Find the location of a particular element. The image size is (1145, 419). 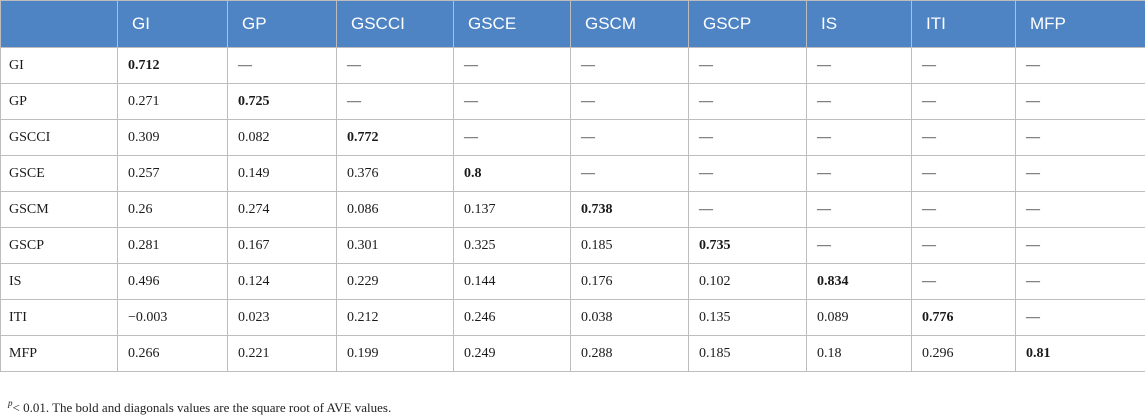

table-row: GSCM 0.26 0.274 0.086 0.137 0.738— — — — is located at coordinates (572, 209).